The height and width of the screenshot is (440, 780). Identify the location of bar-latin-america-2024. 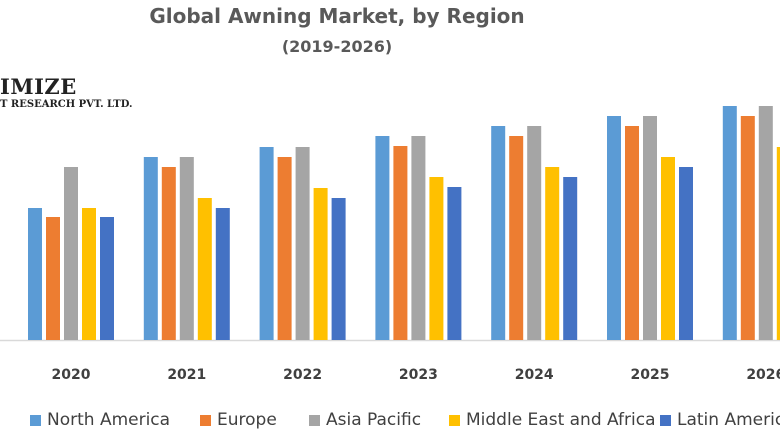
(570, 258).